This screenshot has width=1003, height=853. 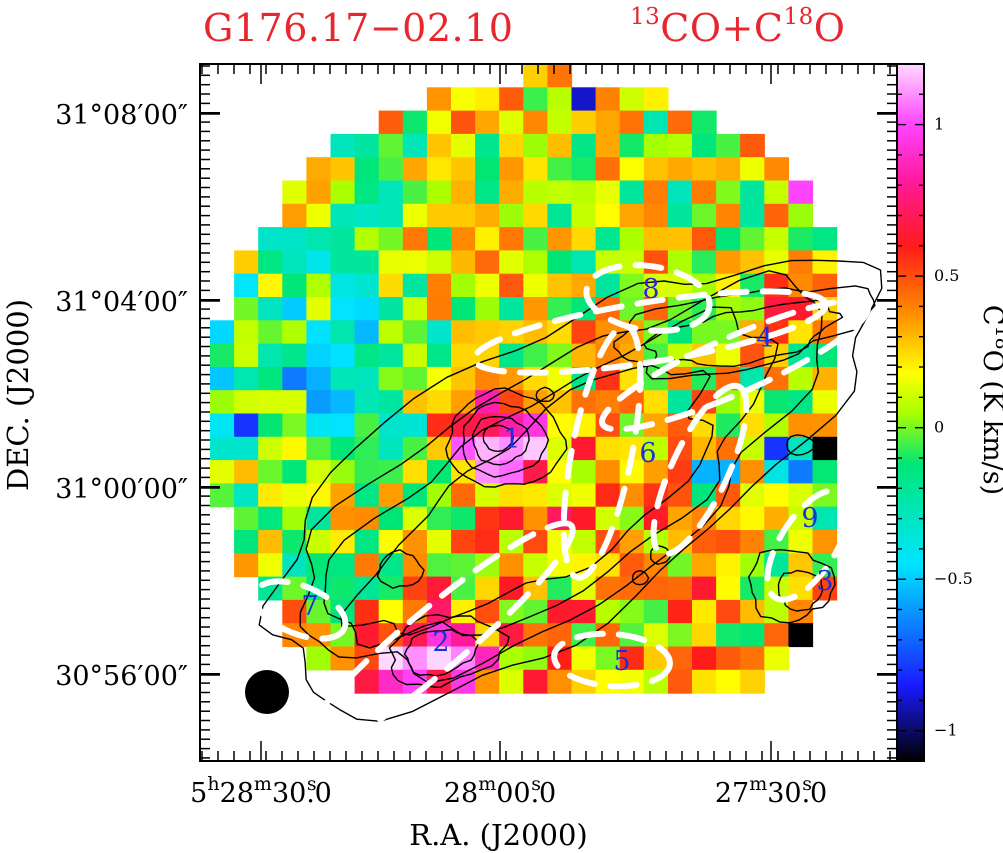 I want to click on feature-label-8: 8, so click(x=650, y=289).